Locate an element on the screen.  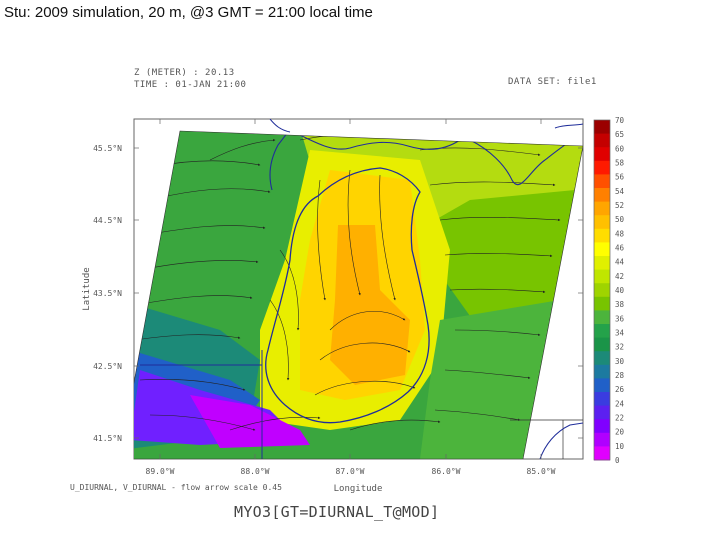
shoreline-se is located at coordinates (561, 440).